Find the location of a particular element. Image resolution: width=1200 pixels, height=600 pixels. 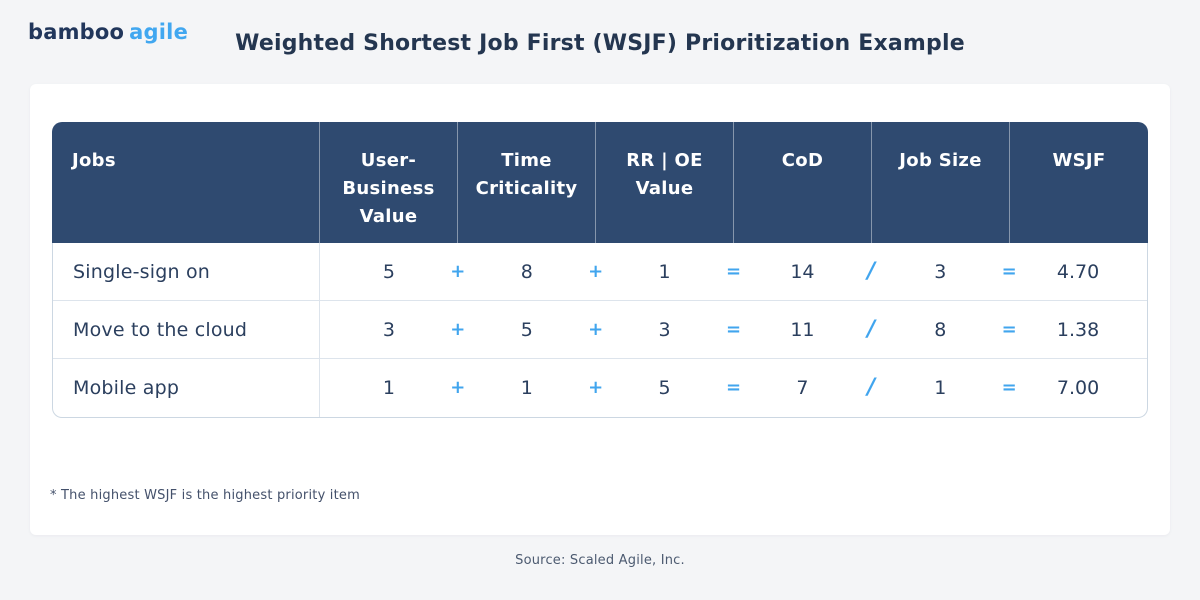

cell-value: 11 is located at coordinates (802, 329).